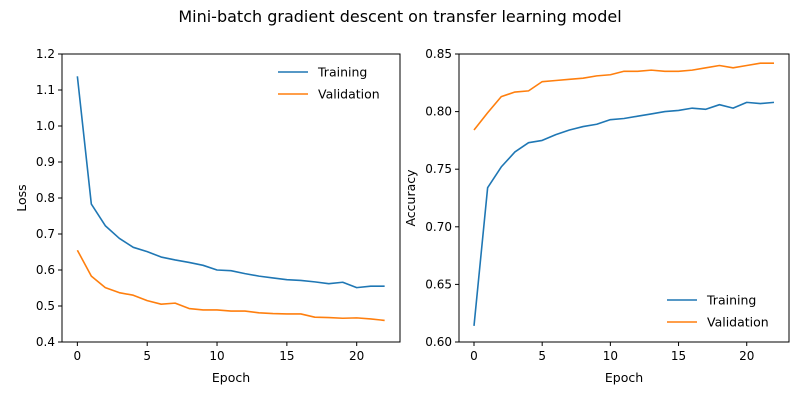  I want to click on loss-y-axis-label: Loss, so click(21, 197).